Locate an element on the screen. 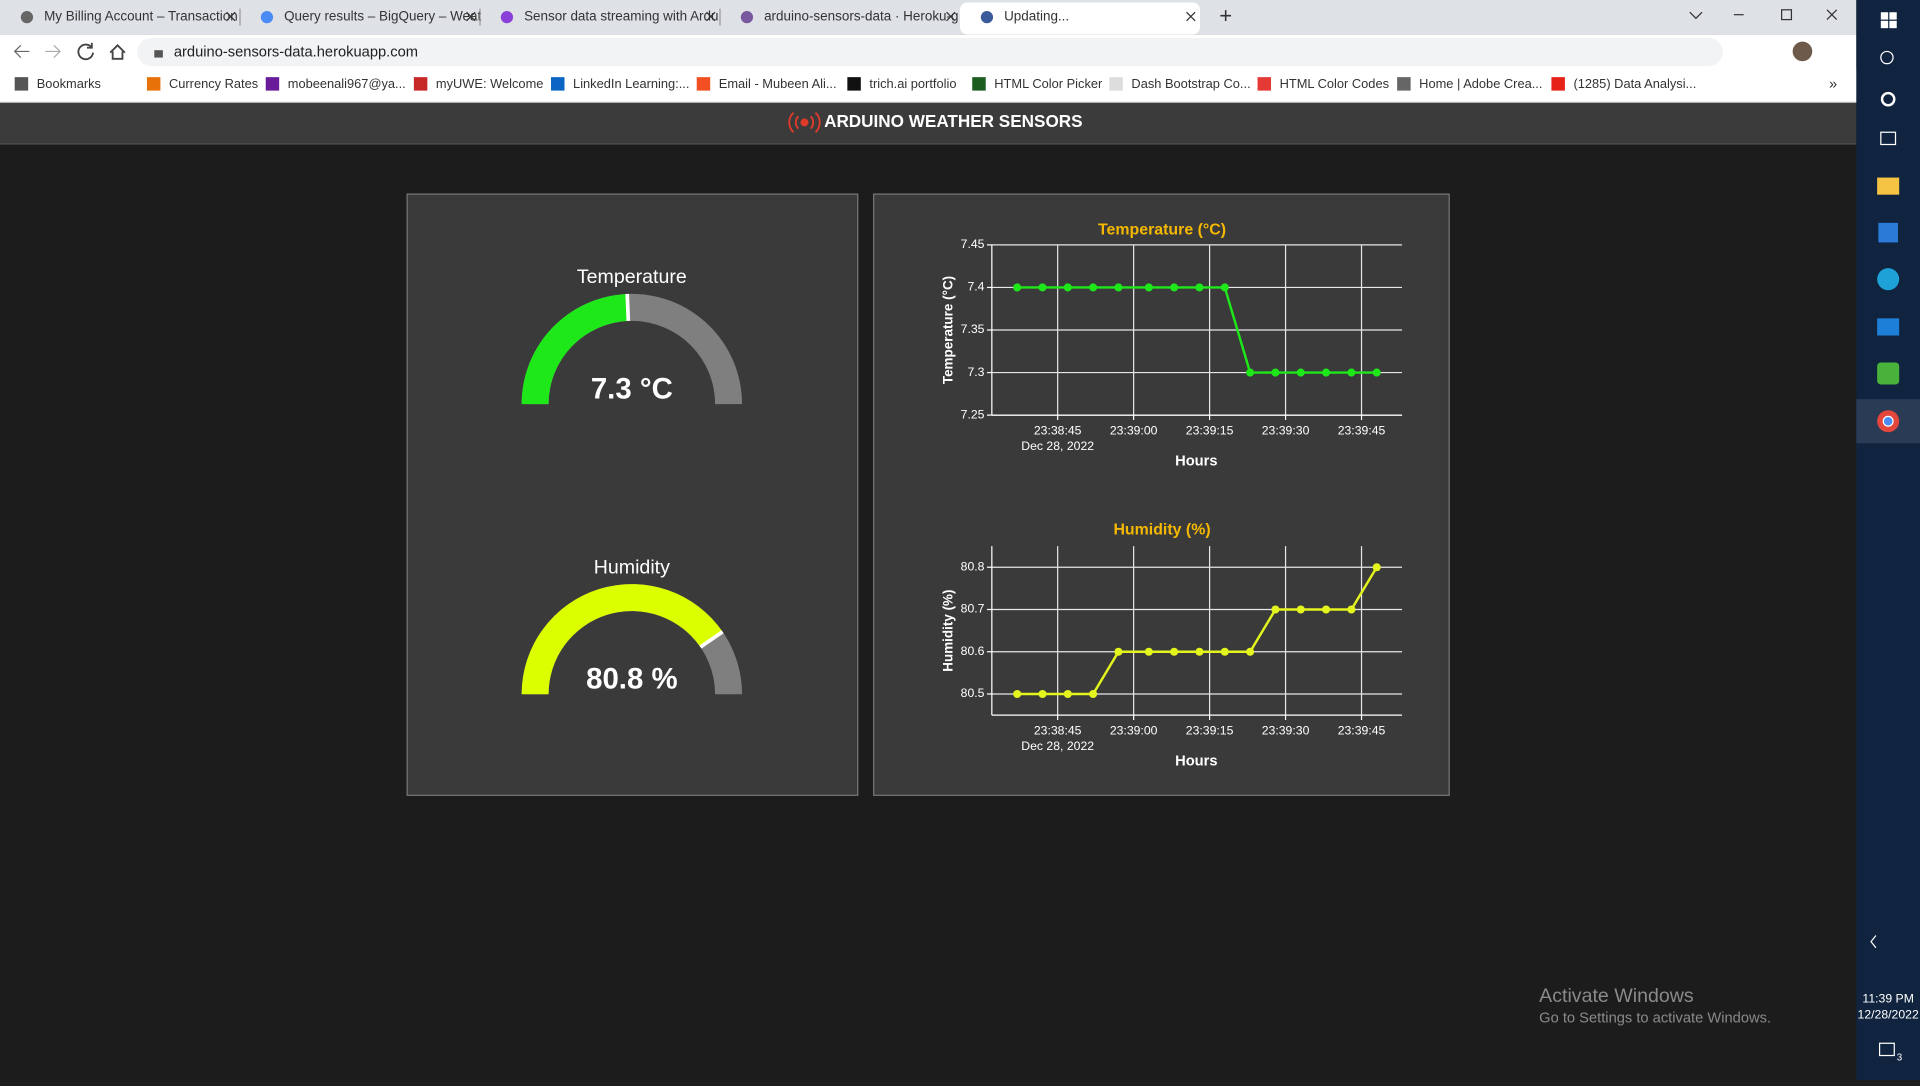  gauge-value: 80.8 % is located at coordinates (631, 679).